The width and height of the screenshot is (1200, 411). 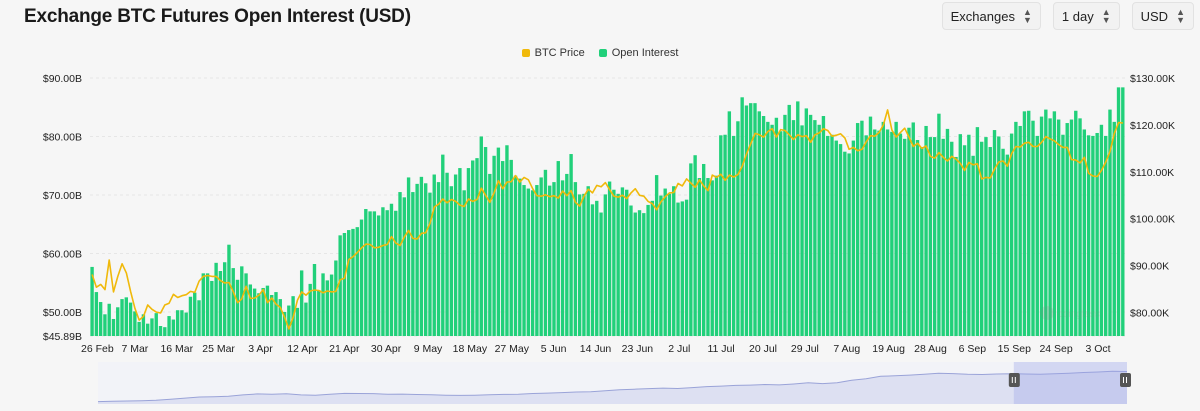 What do you see at coordinates (428, 349) in the screenshot?
I see `x-tick-label: 9 May` at bounding box center [428, 349].